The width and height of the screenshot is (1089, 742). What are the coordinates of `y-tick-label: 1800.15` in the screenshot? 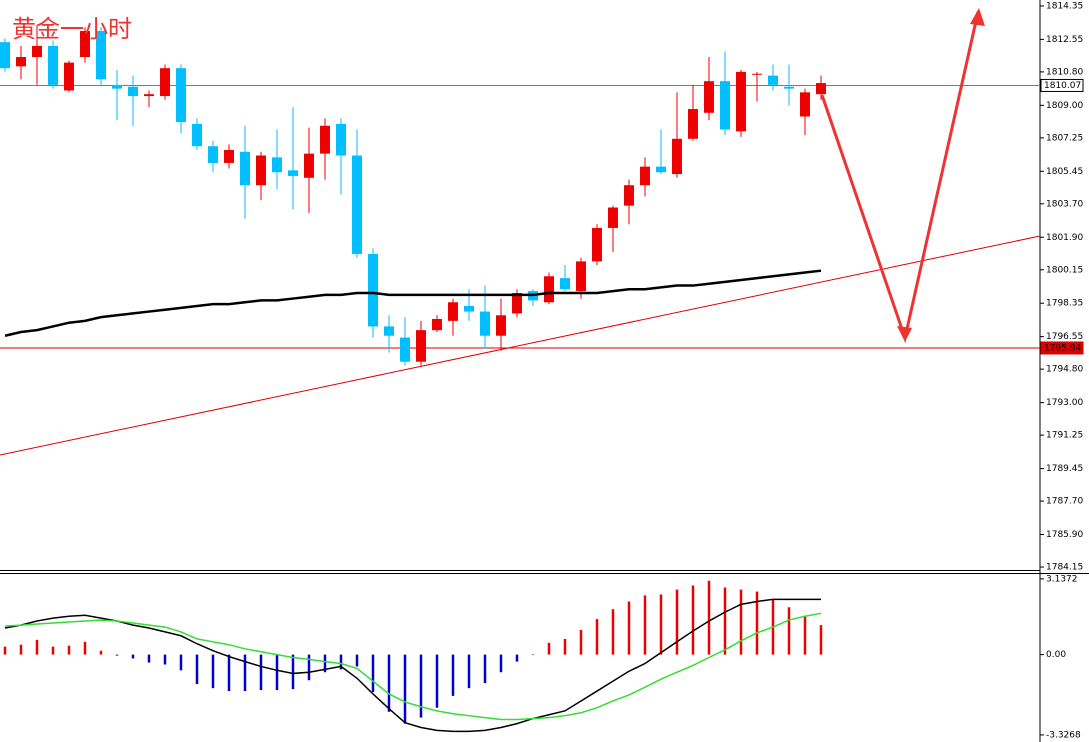 It's located at (1064, 270).